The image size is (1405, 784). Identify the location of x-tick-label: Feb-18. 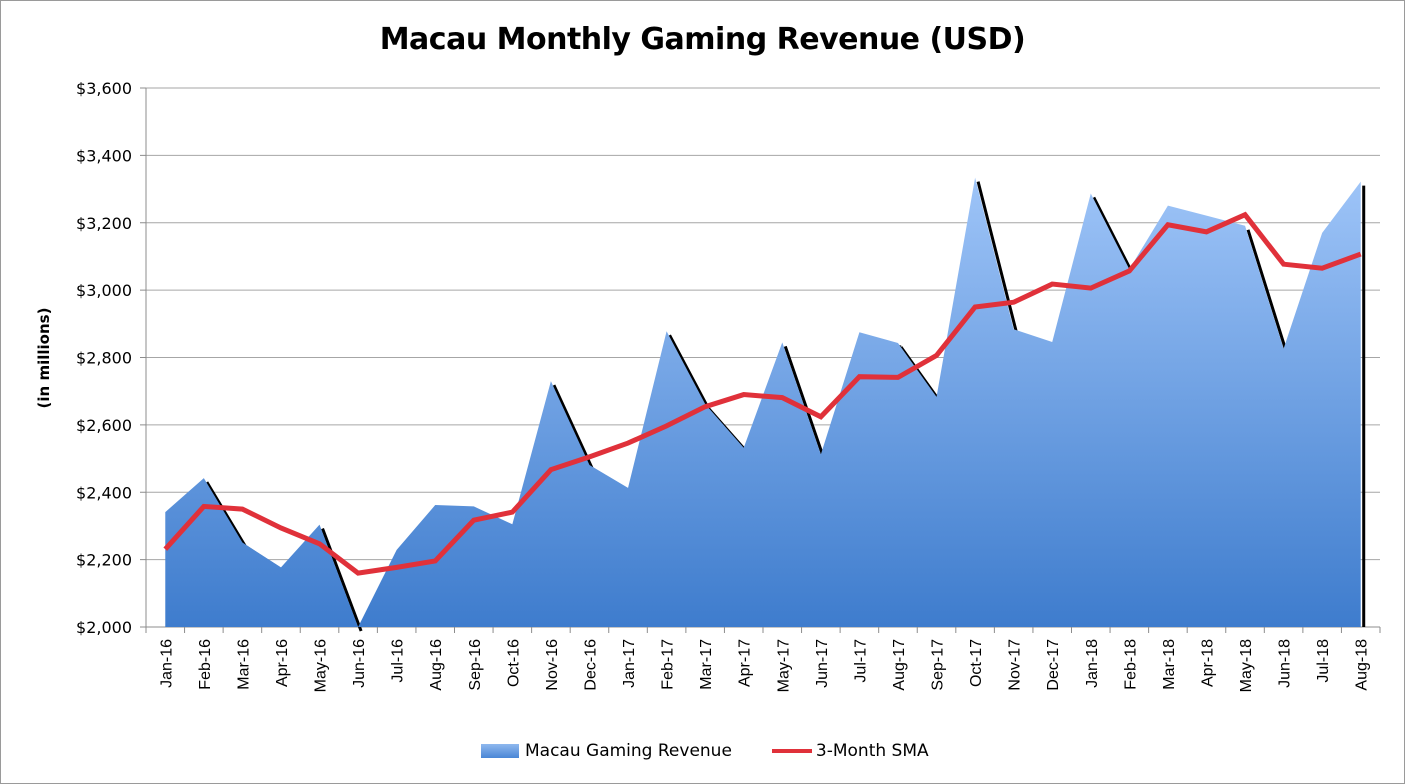
(1130, 664).